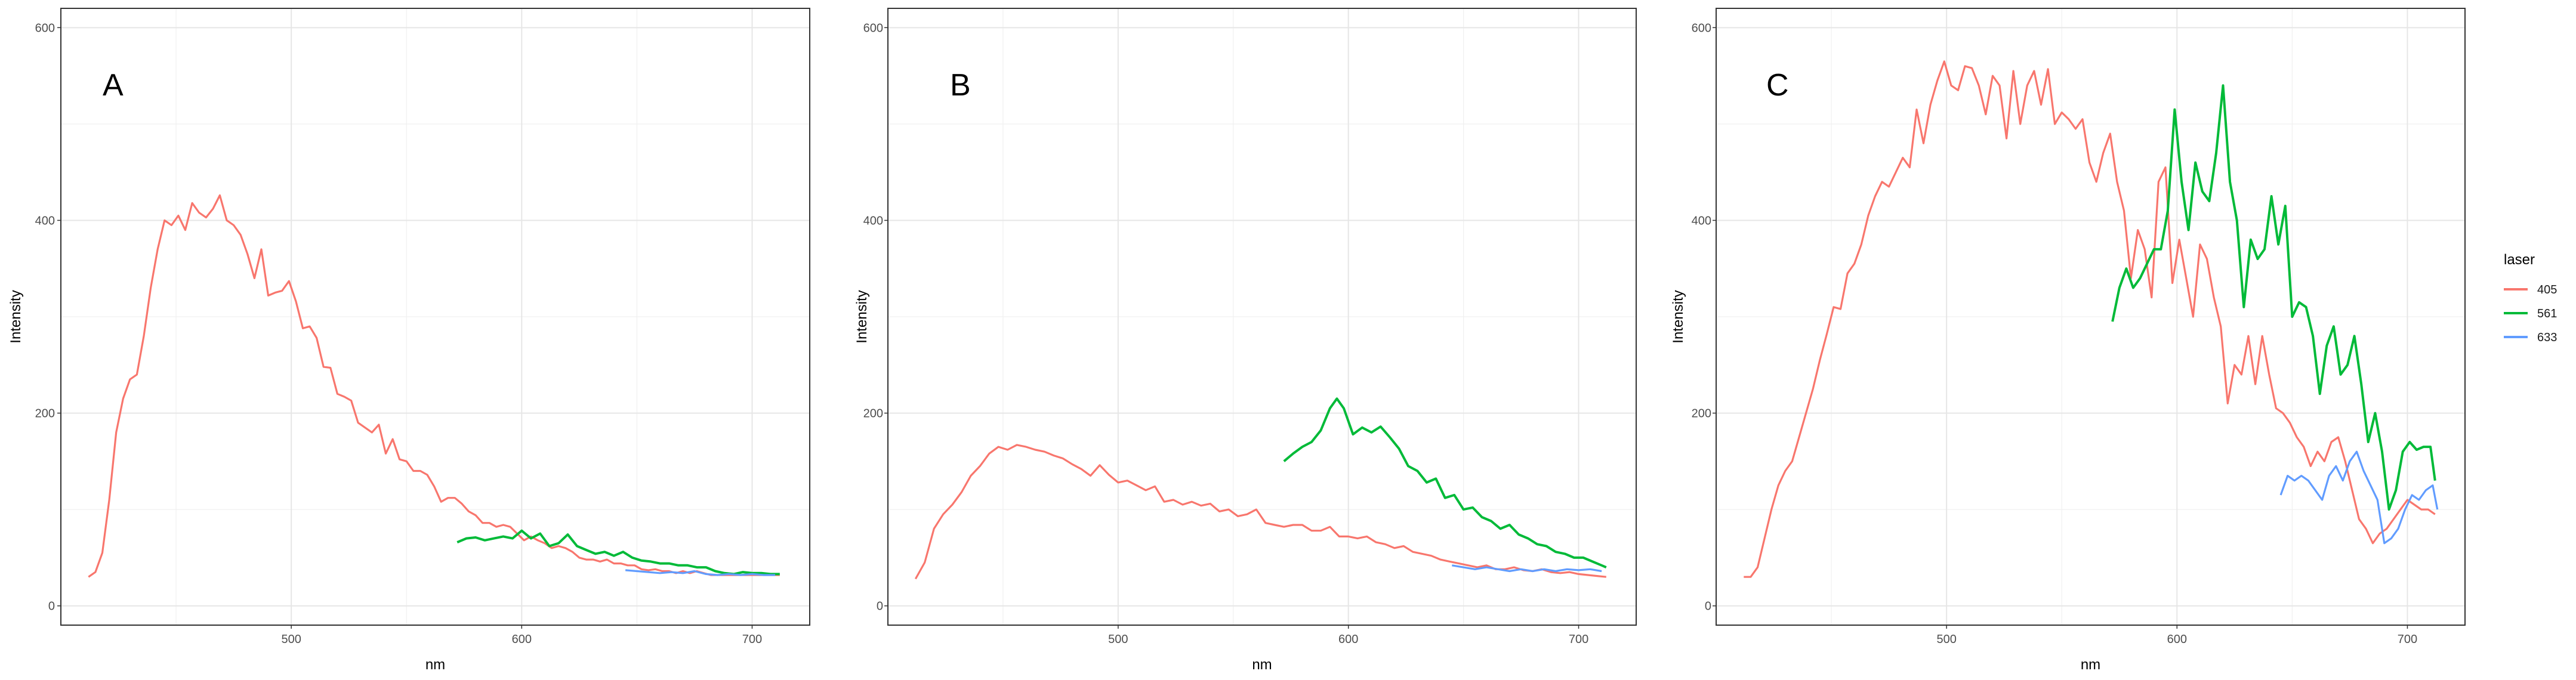  What do you see at coordinates (2547, 289) in the screenshot?
I see `legend-label-405: 405` at bounding box center [2547, 289].